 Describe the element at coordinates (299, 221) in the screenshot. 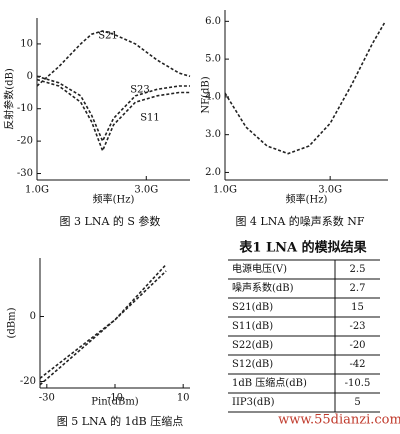

I see `figure-caption: 图 4 LNA 的噪声系数 NF` at that location.